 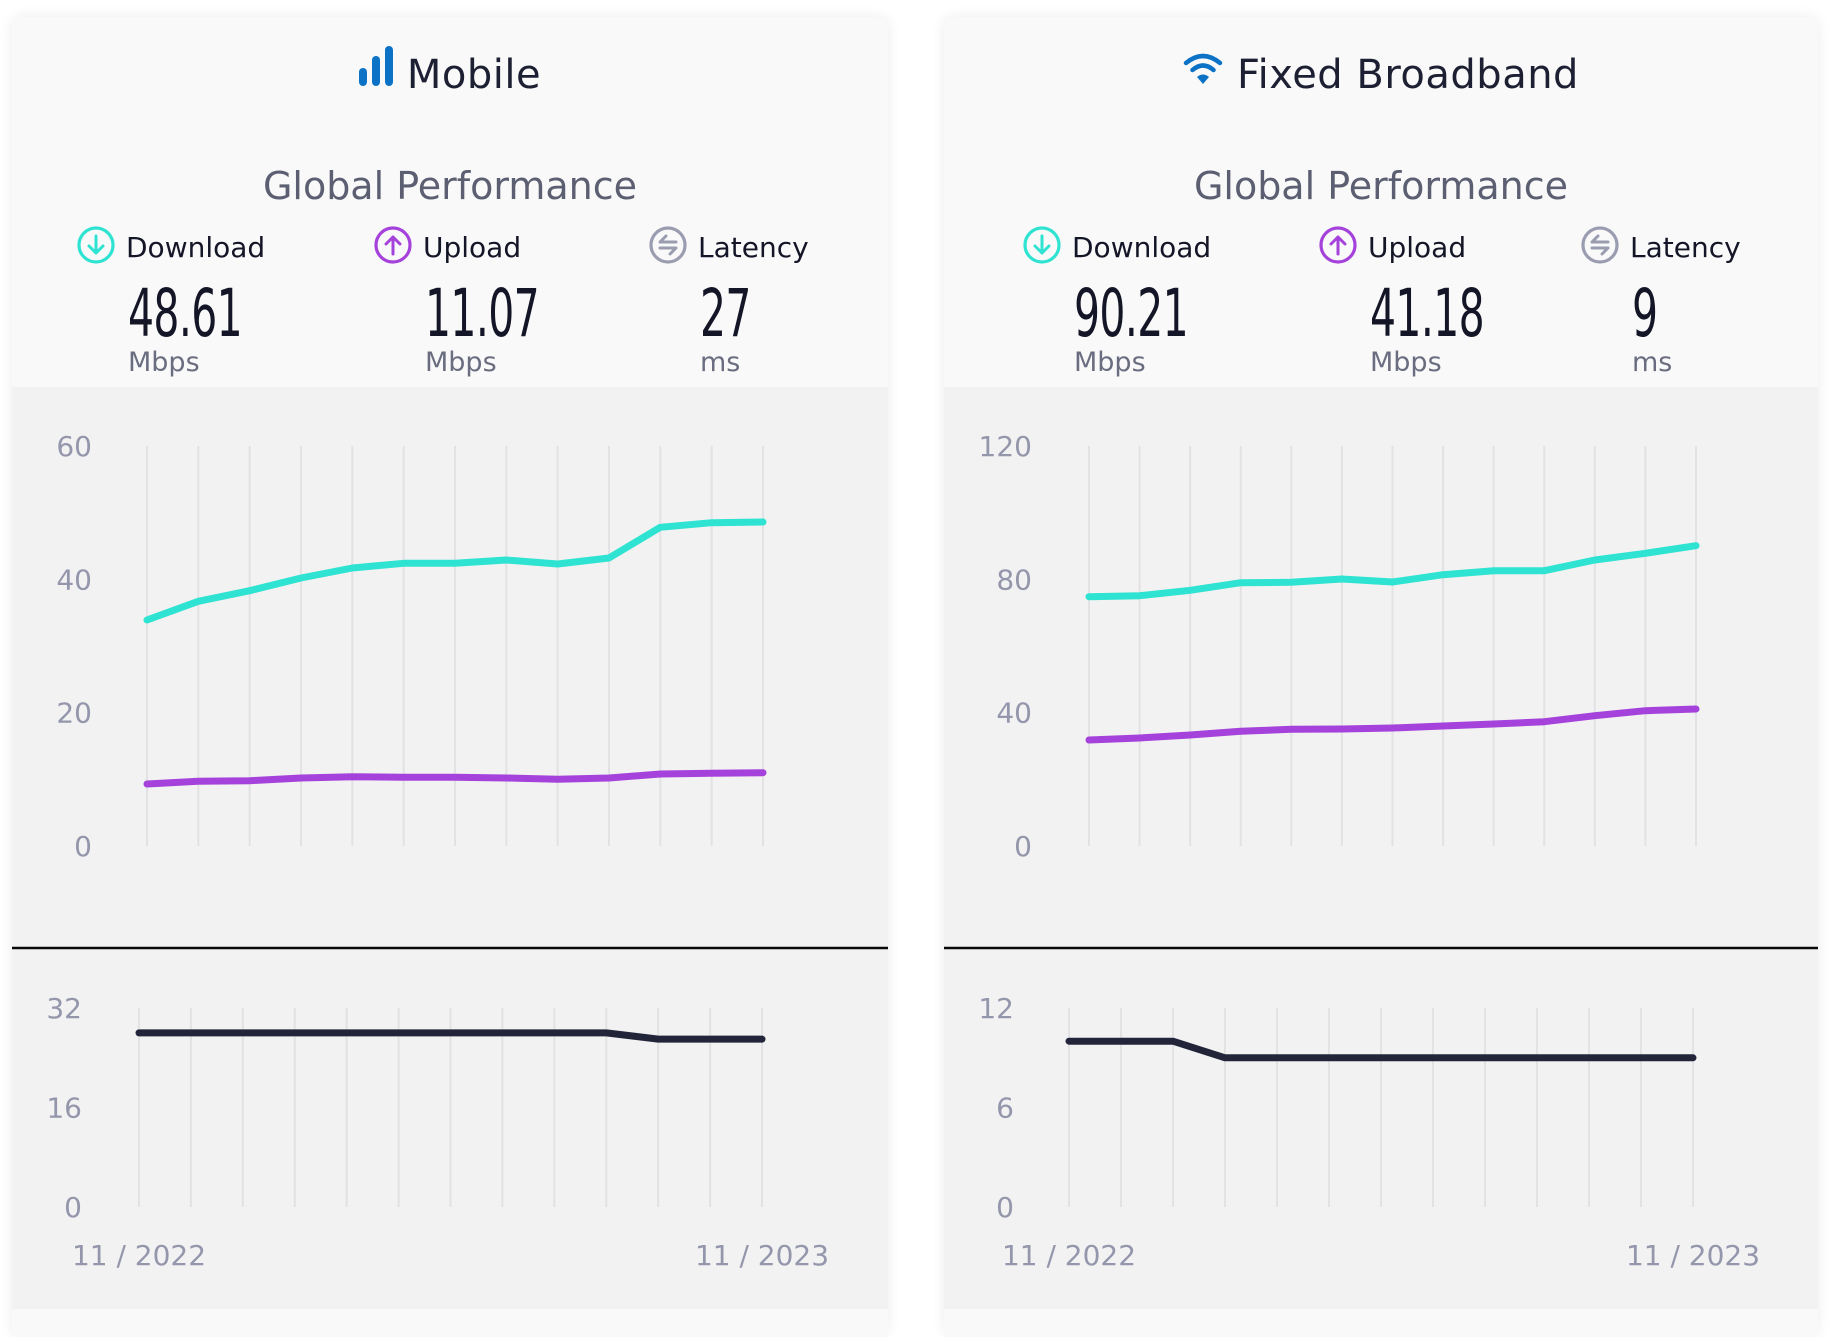 I want to click on metric-upload: Upload 11.07 Mbps, so click(x=491, y=302).